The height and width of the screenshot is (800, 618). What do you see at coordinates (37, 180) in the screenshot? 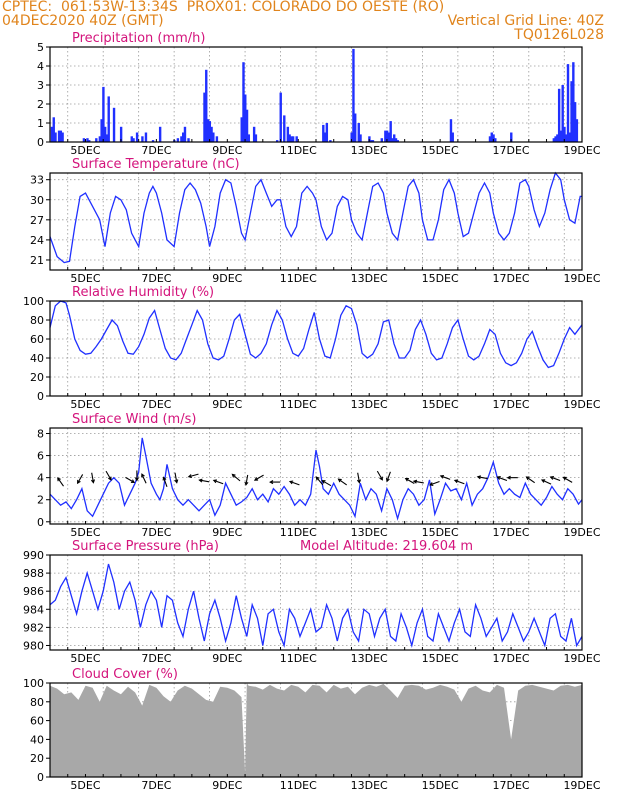
I see `y-tick-label: 33` at bounding box center [37, 180].